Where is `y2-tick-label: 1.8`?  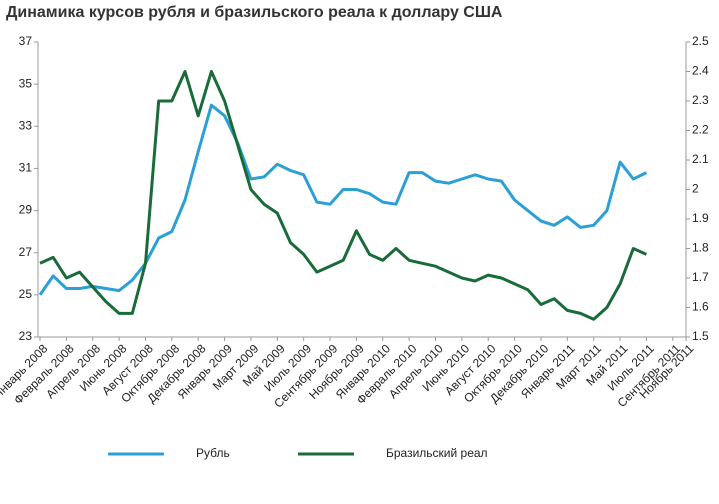 y2-tick-label: 1.8 is located at coordinates (700, 248).